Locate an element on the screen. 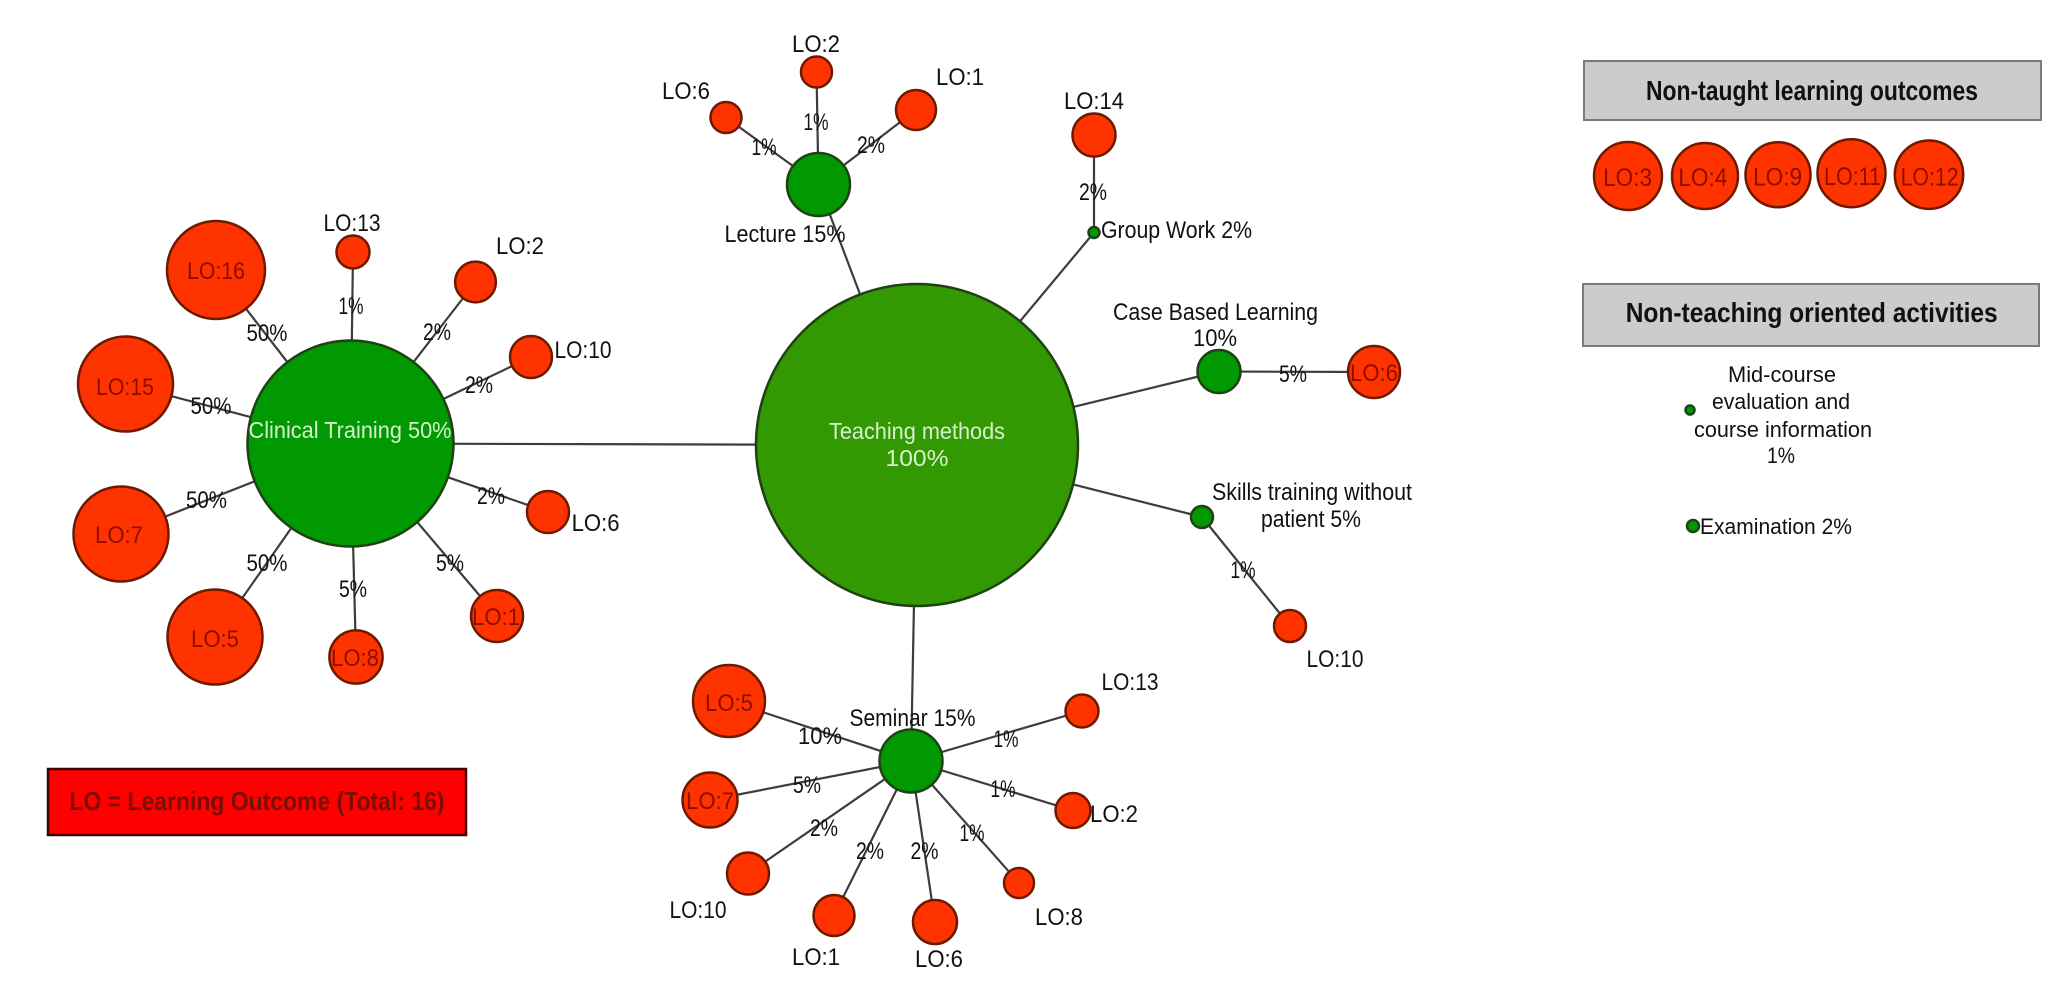  svg-text: Non-taught learning outcomes is located at coordinates (1812, 90).